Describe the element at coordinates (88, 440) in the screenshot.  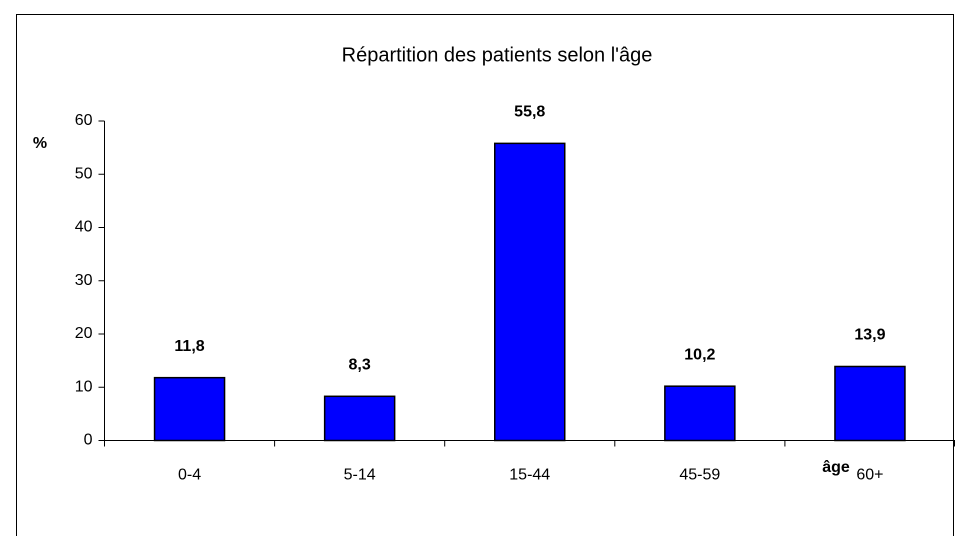
I see `y-tick-label: 0` at that location.